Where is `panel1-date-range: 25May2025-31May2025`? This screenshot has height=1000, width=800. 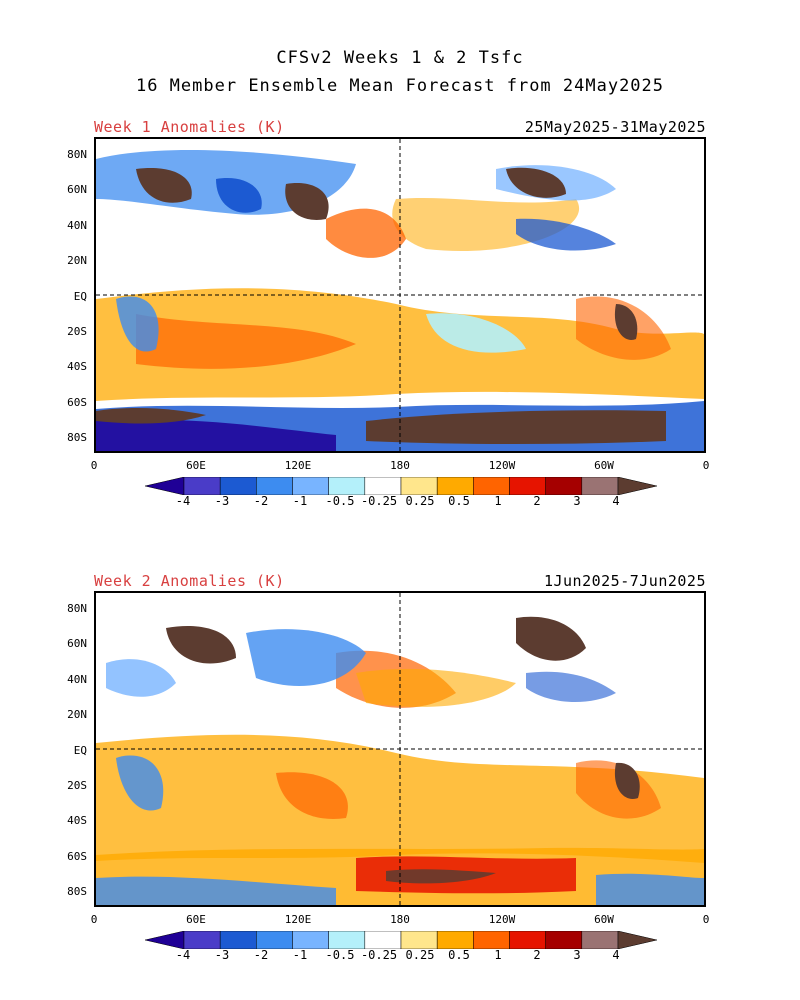 panel1-date-range: 25May2025-31May2025 is located at coordinates (615, 127).